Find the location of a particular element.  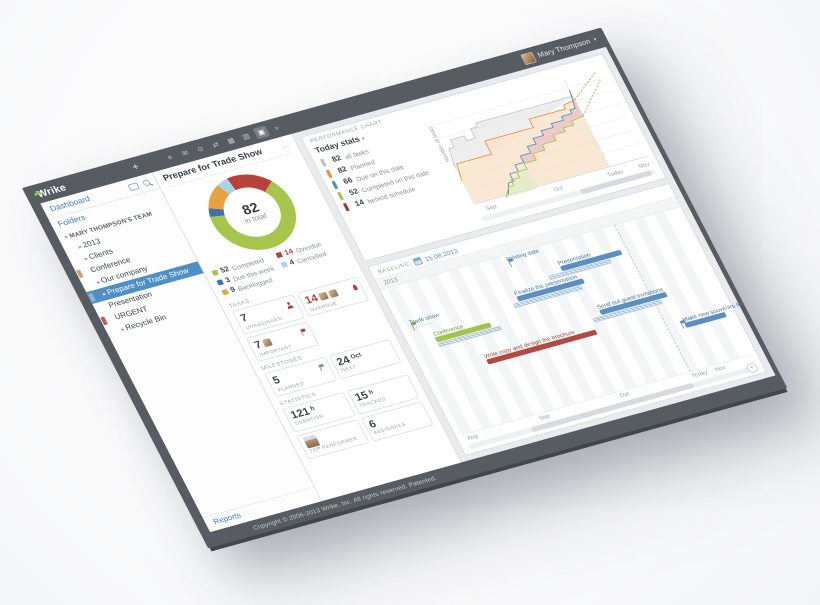

gantt-today-label: Today is located at coordinates (699, 374).